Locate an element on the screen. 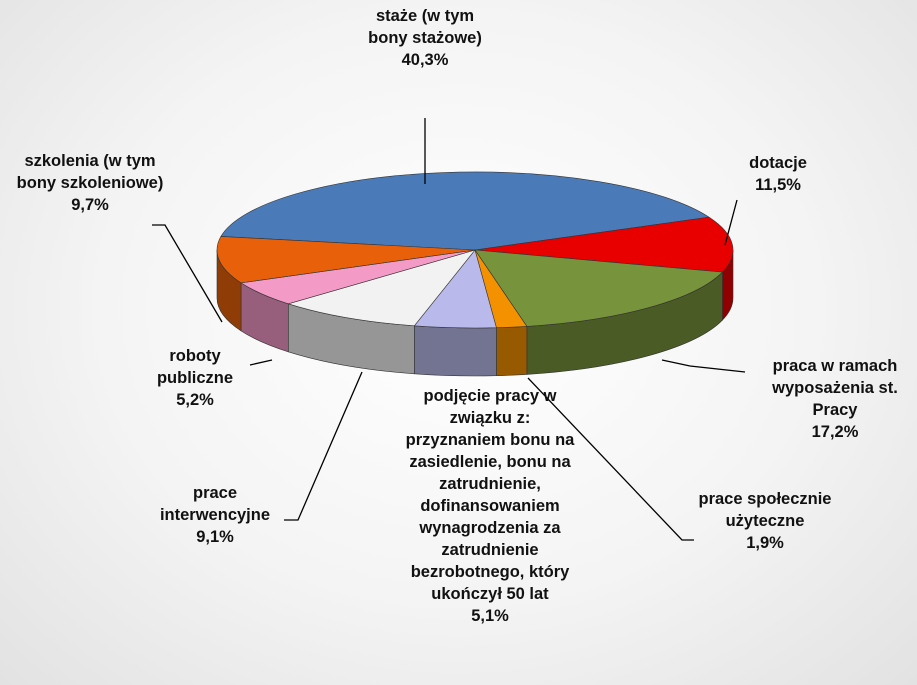  slice-label: prace społecznie użyteczne 1,9% is located at coordinates (765, 521).